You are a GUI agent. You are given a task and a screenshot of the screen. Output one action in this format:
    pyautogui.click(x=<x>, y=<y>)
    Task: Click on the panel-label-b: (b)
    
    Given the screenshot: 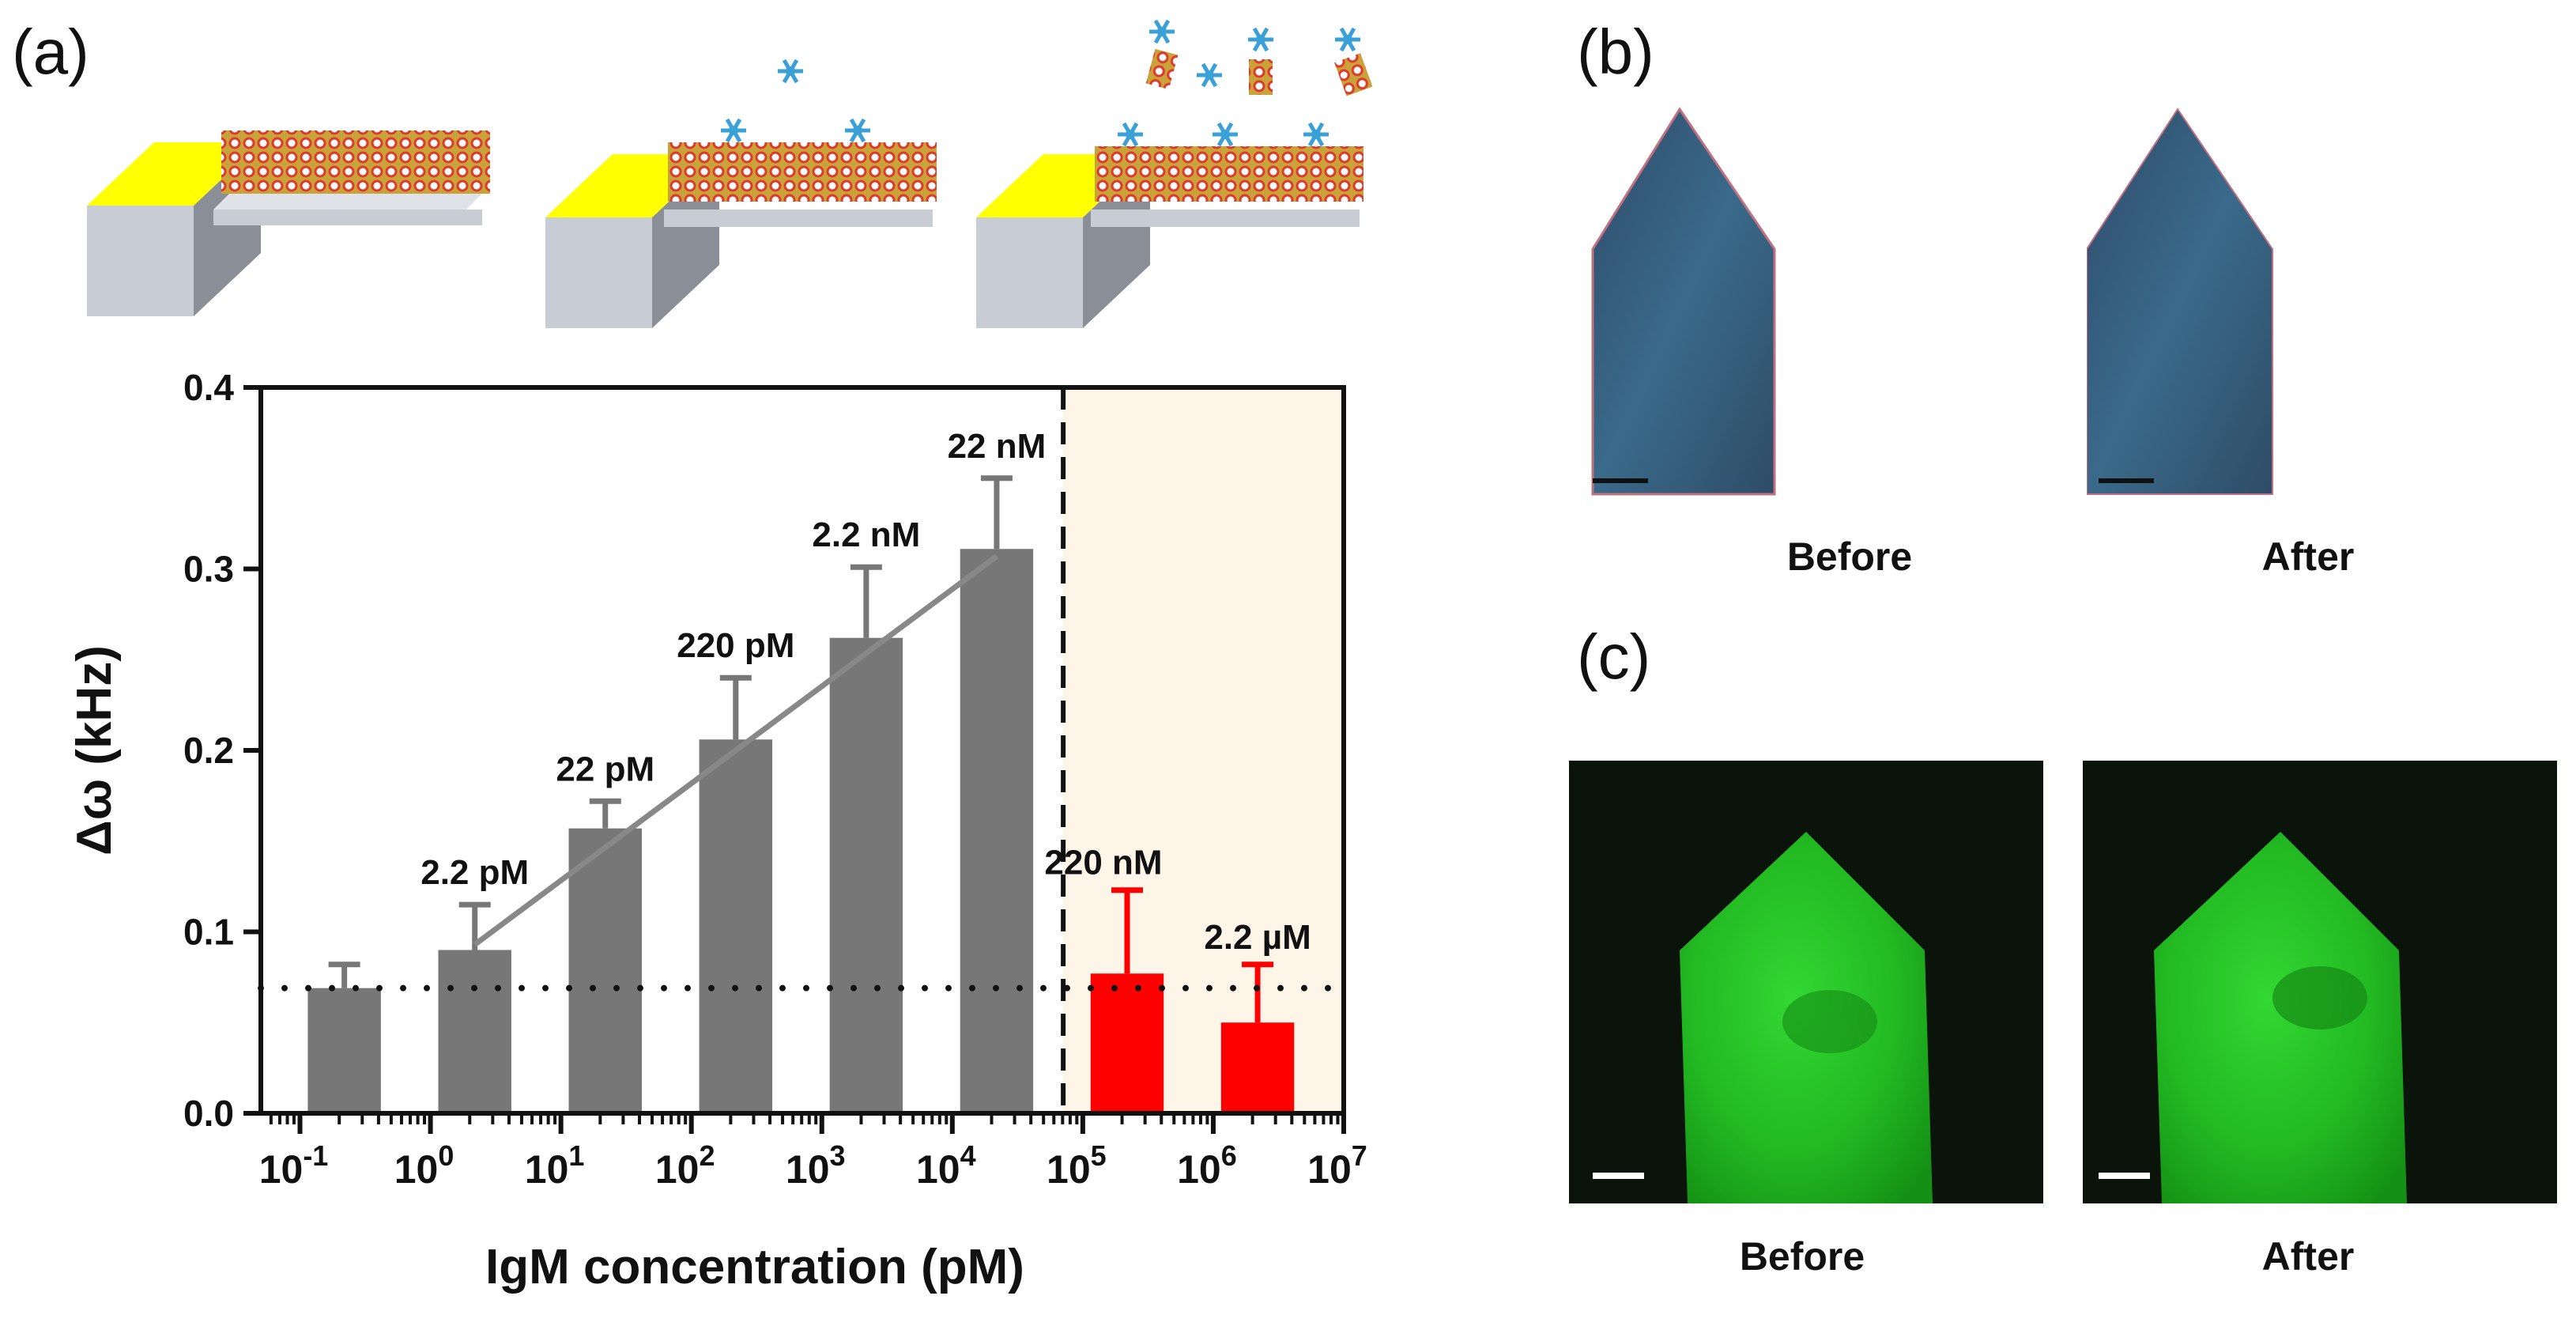 What is the action you would take?
    pyautogui.click(x=1615, y=52)
    